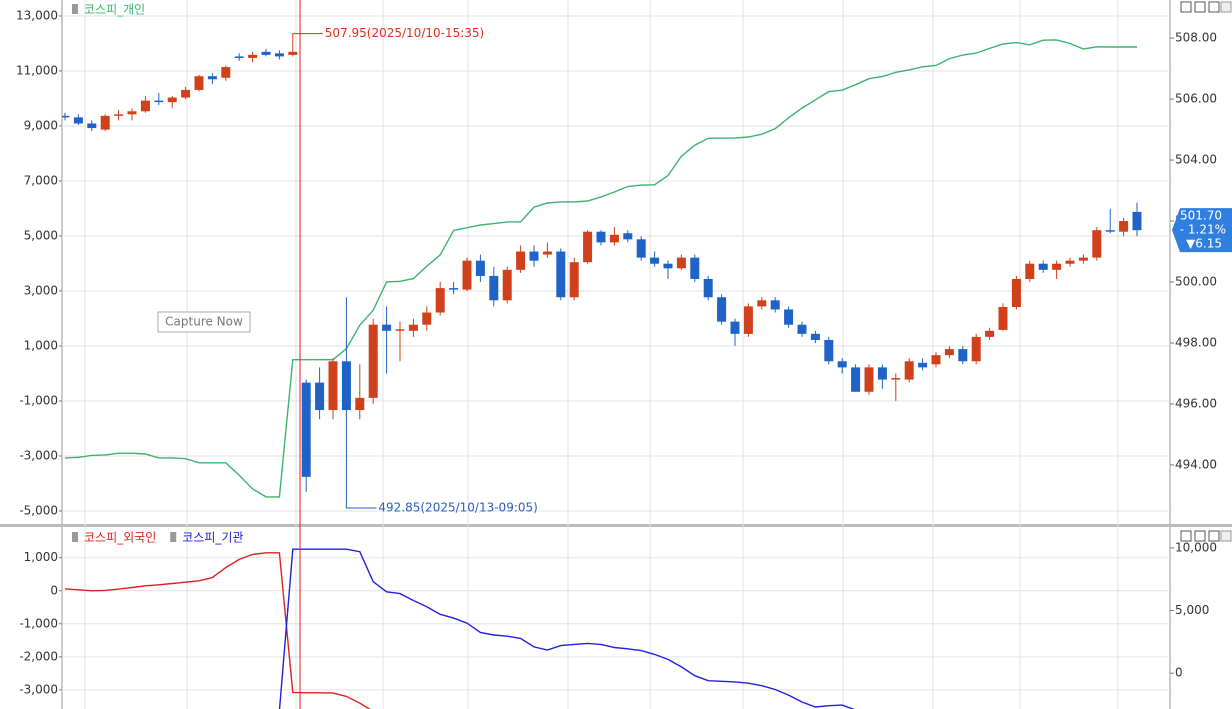 Image resolution: width=1232 pixels, height=709 pixels. I want to click on series-line, so click(566, 628).